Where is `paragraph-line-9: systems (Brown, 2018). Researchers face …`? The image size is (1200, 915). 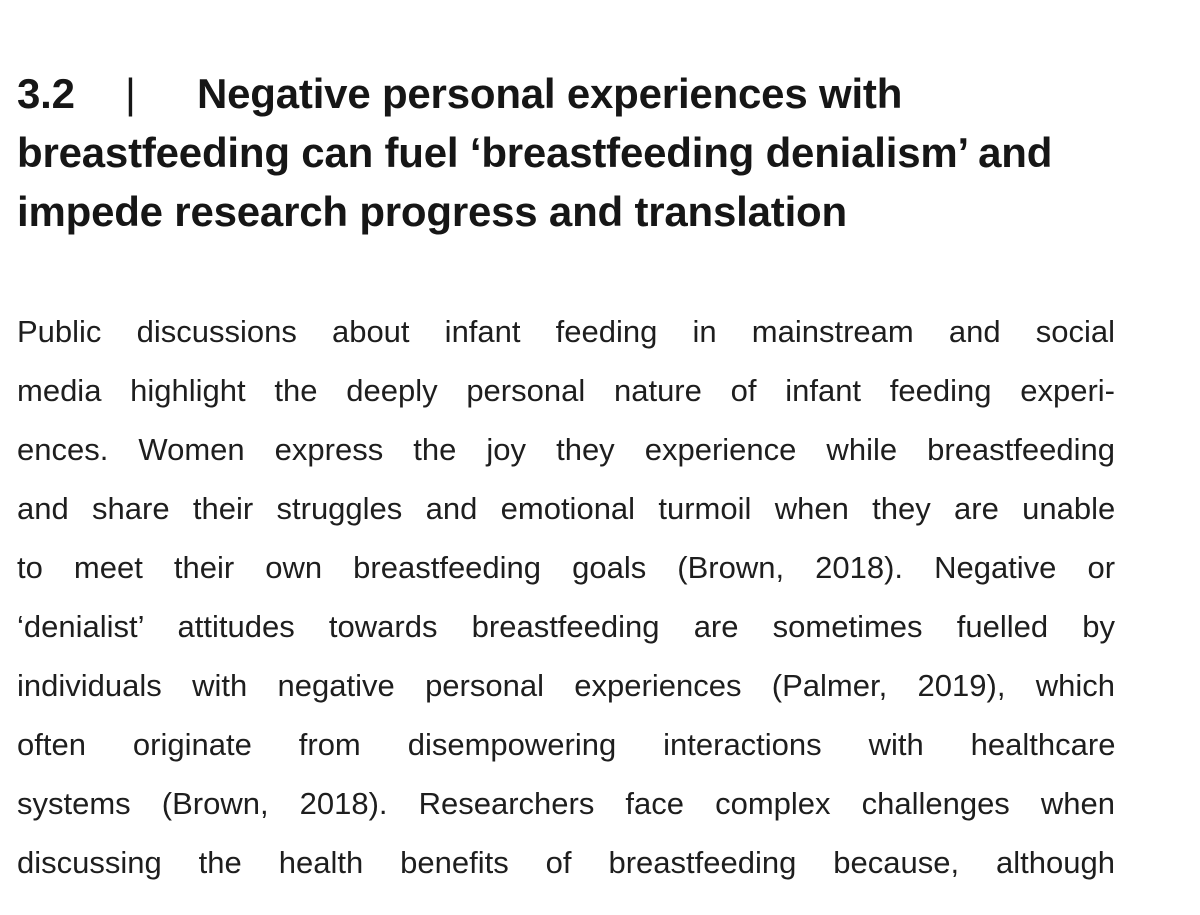
paragraph-line-9: systems (Brown, 2018). Researchers face … is located at coordinates (566, 803).